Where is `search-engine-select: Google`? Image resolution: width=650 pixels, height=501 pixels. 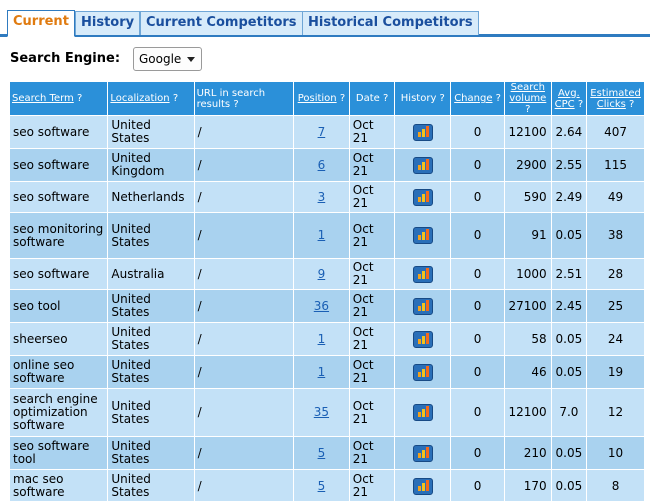 search-engine-select: Google is located at coordinates (167, 59).